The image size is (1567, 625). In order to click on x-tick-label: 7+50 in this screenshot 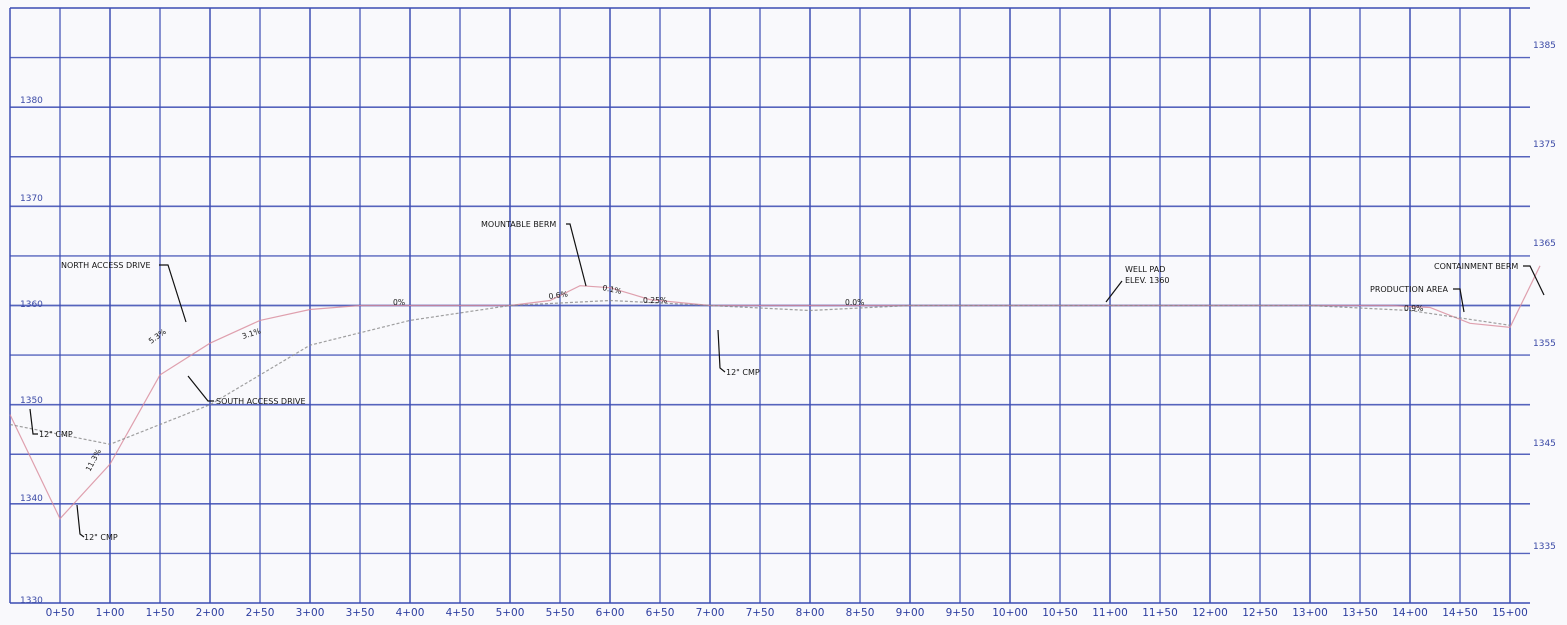, I will do `click(760, 613)`.